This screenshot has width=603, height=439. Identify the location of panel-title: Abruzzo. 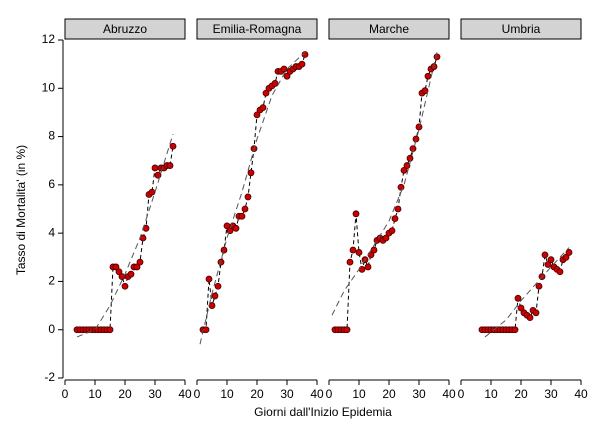
(125, 29).